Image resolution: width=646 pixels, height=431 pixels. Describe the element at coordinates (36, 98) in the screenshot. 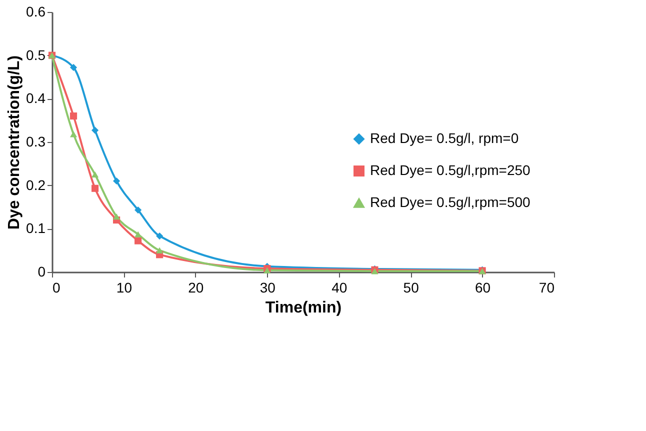

I see `y-tick-label: 0.4` at that location.